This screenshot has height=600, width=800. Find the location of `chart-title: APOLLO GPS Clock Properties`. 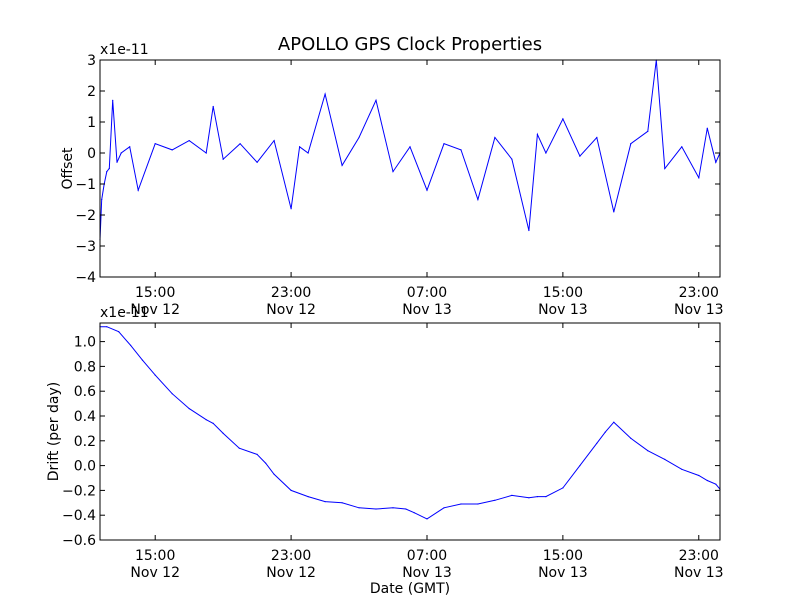

chart-title: APOLLO GPS Clock Properties is located at coordinates (410, 44).